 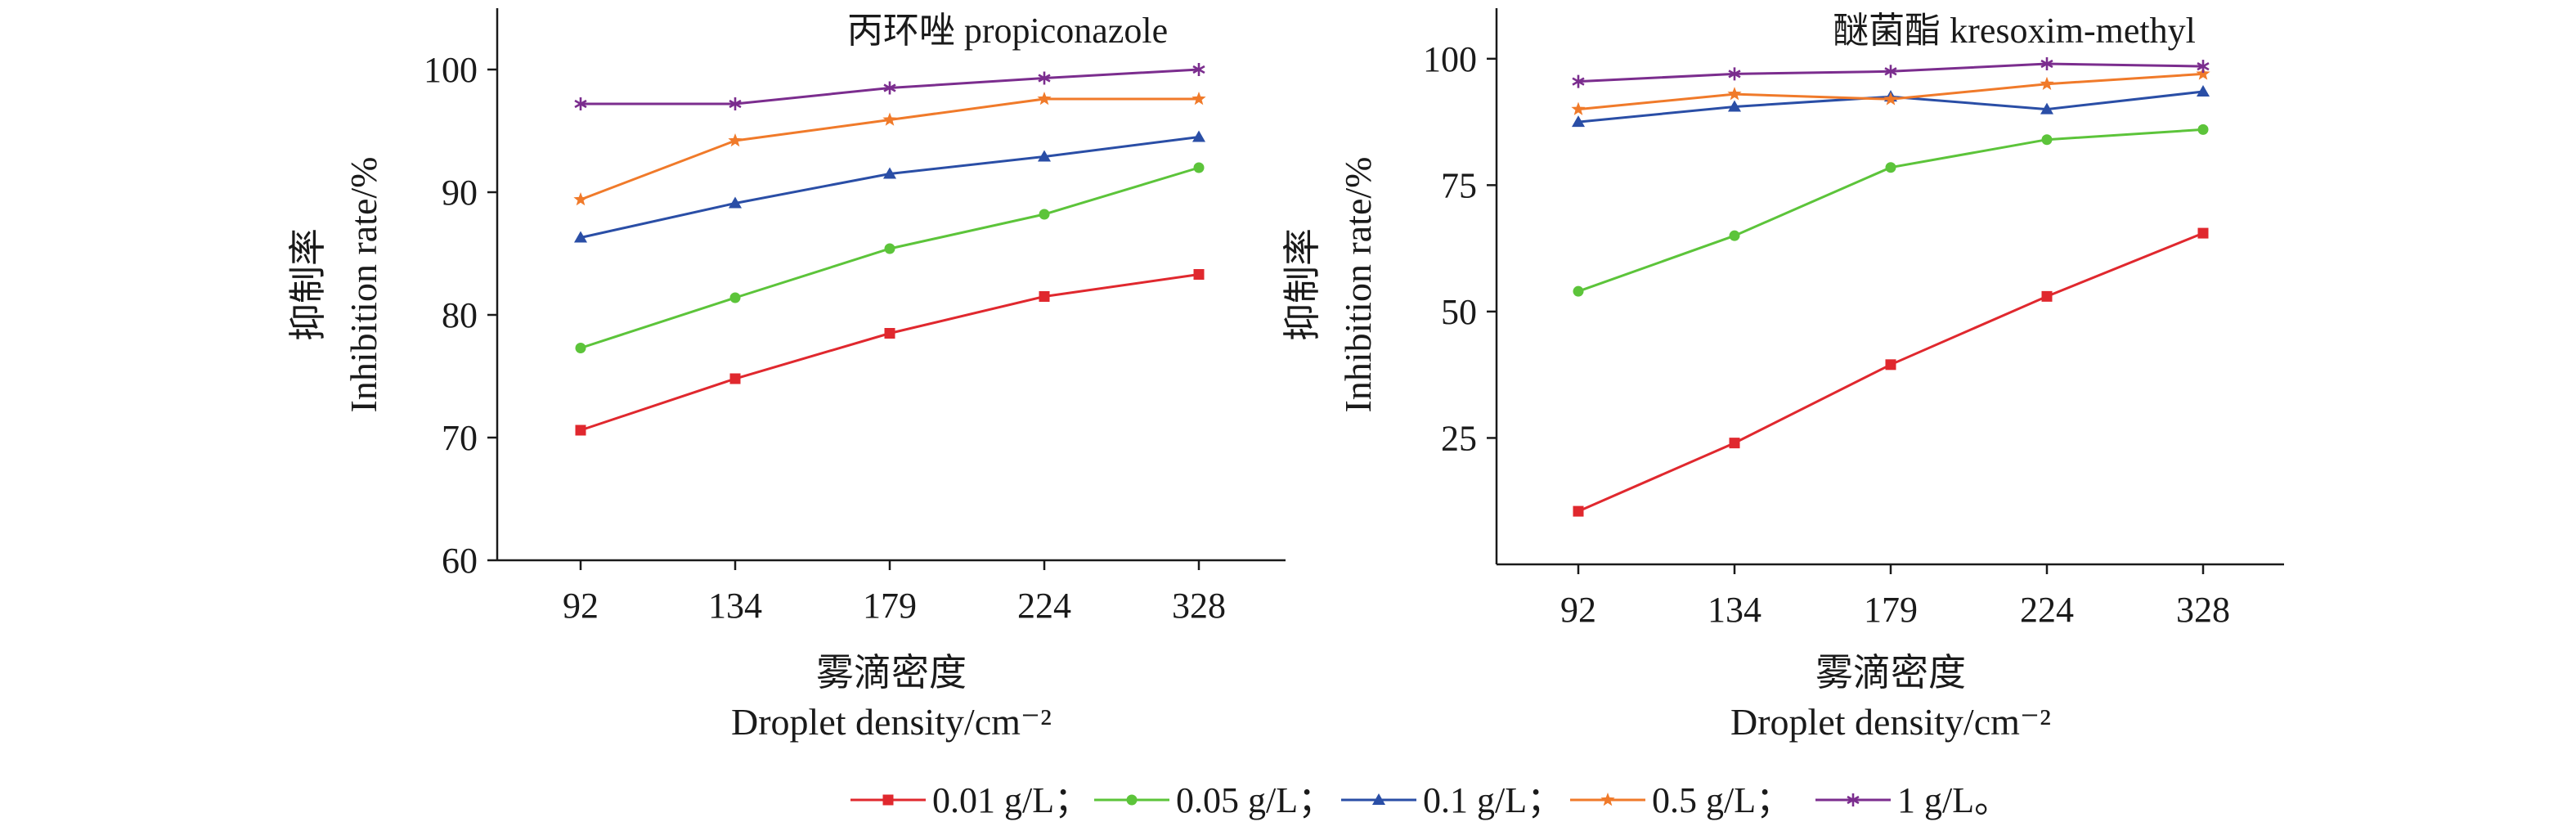 I want to click on y-tick-label: 70, so click(x=460, y=438).